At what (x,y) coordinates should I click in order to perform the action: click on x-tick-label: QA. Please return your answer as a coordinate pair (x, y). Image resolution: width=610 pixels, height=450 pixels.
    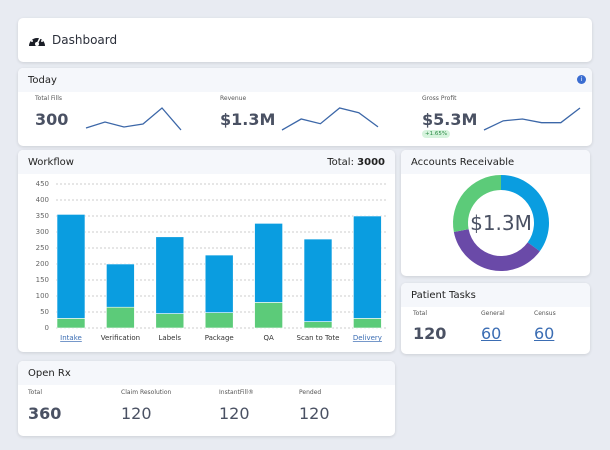
    Looking at the image, I should click on (268, 338).